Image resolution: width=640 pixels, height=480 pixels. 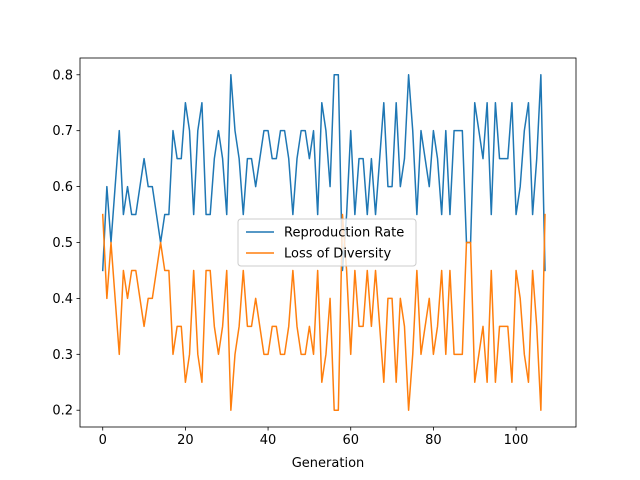 I want to click on x-tick-label: 0, so click(x=103, y=440).